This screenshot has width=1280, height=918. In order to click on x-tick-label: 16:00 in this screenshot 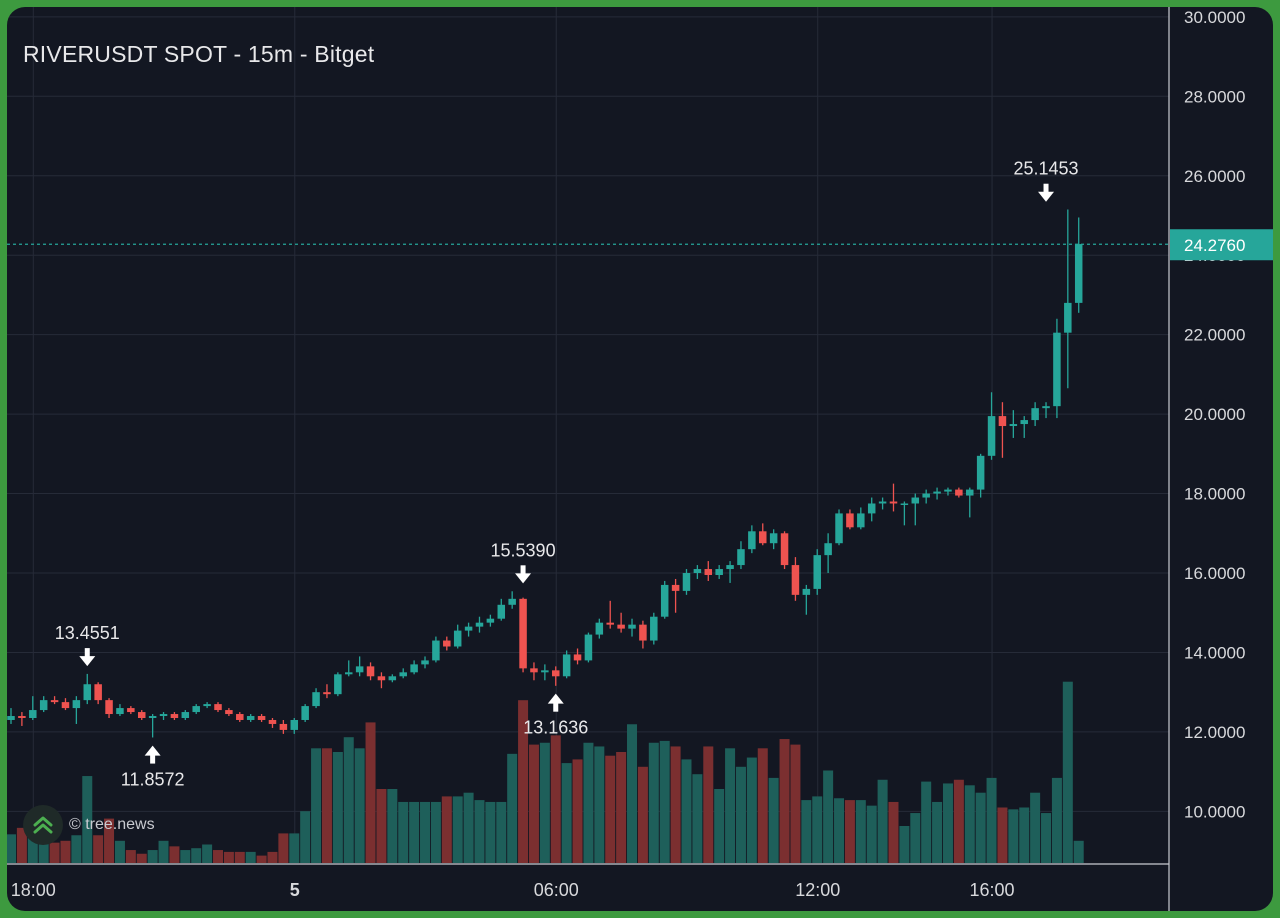, I will do `click(992, 890)`.